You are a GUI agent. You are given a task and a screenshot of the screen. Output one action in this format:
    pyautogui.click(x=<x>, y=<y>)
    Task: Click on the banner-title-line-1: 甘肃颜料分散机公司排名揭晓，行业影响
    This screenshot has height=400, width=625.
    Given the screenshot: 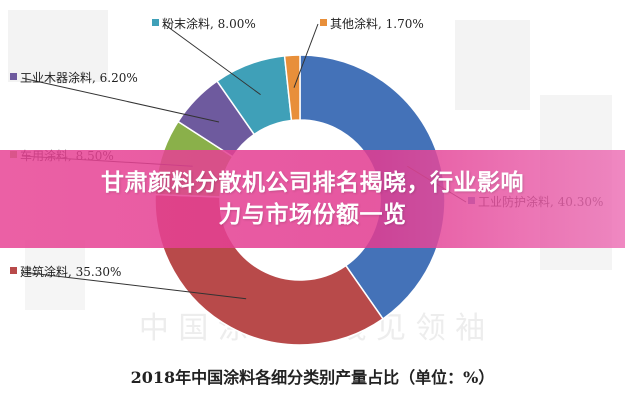 What is the action you would take?
    pyautogui.click(x=312, y=183)
    